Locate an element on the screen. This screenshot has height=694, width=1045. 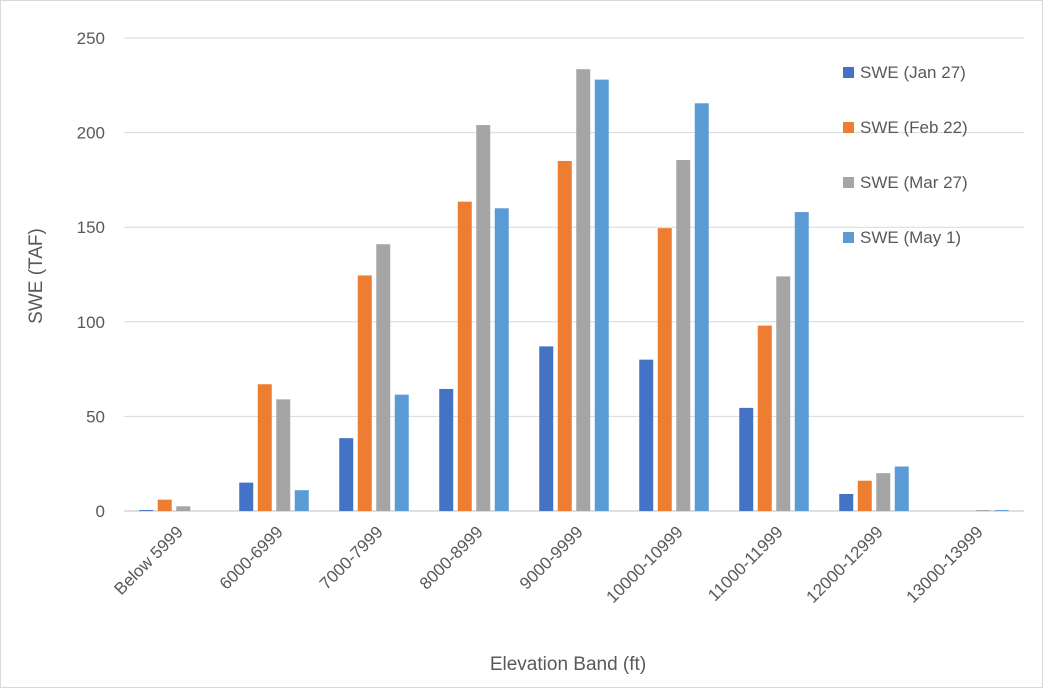
y-tick-label: 150 is located at coordinates (91, 227).